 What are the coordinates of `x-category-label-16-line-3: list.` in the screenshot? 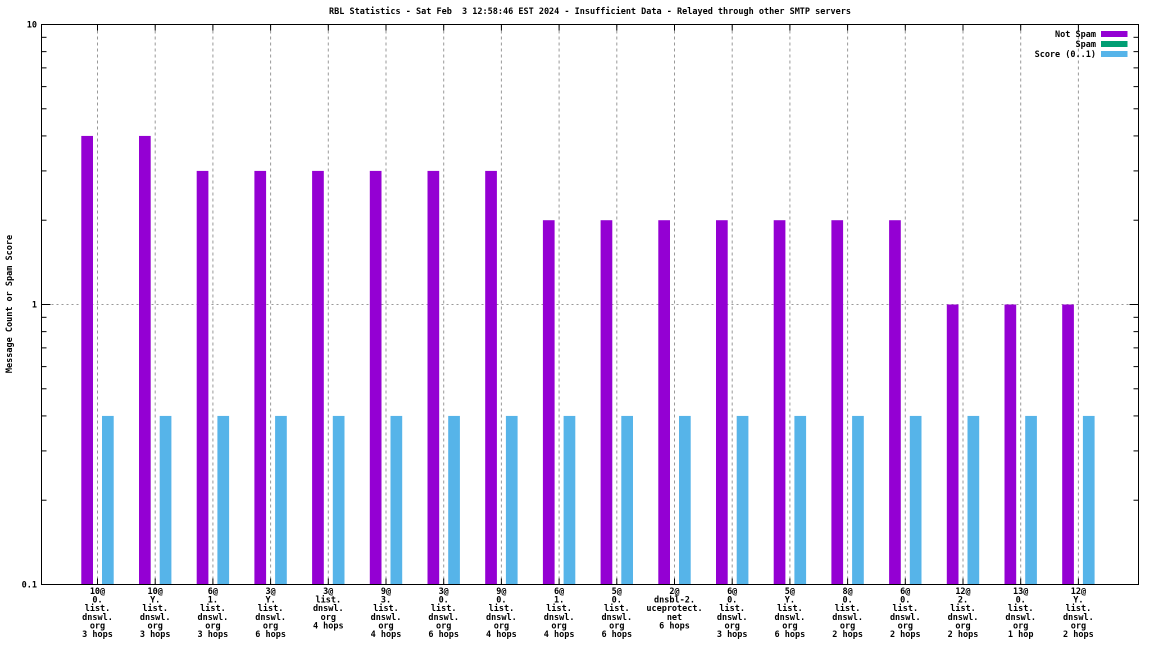 It's located at (963, 608).